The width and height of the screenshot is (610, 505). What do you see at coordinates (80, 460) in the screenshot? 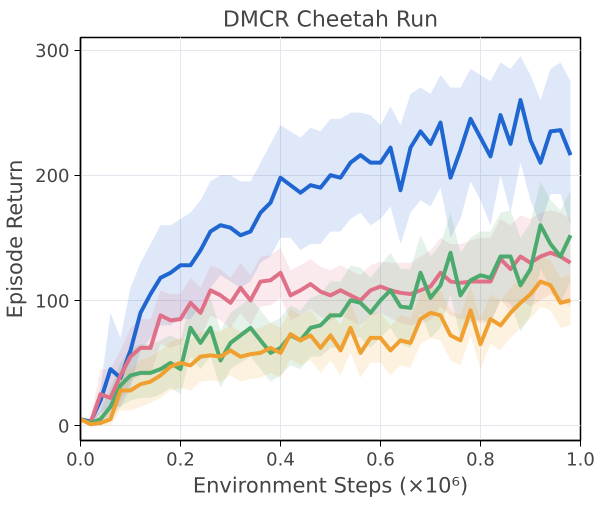
I see `x-tick-label: 0.0` at bounding box center [80, 460].